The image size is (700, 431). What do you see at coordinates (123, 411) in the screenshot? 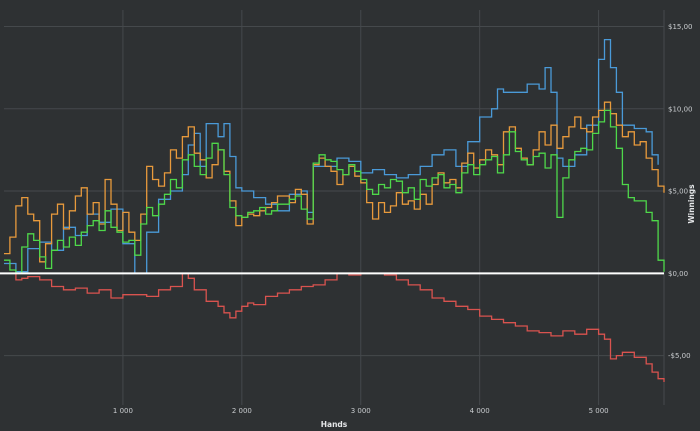
I see `x-tick-label: 1 000` at bounding box center [123, 411].